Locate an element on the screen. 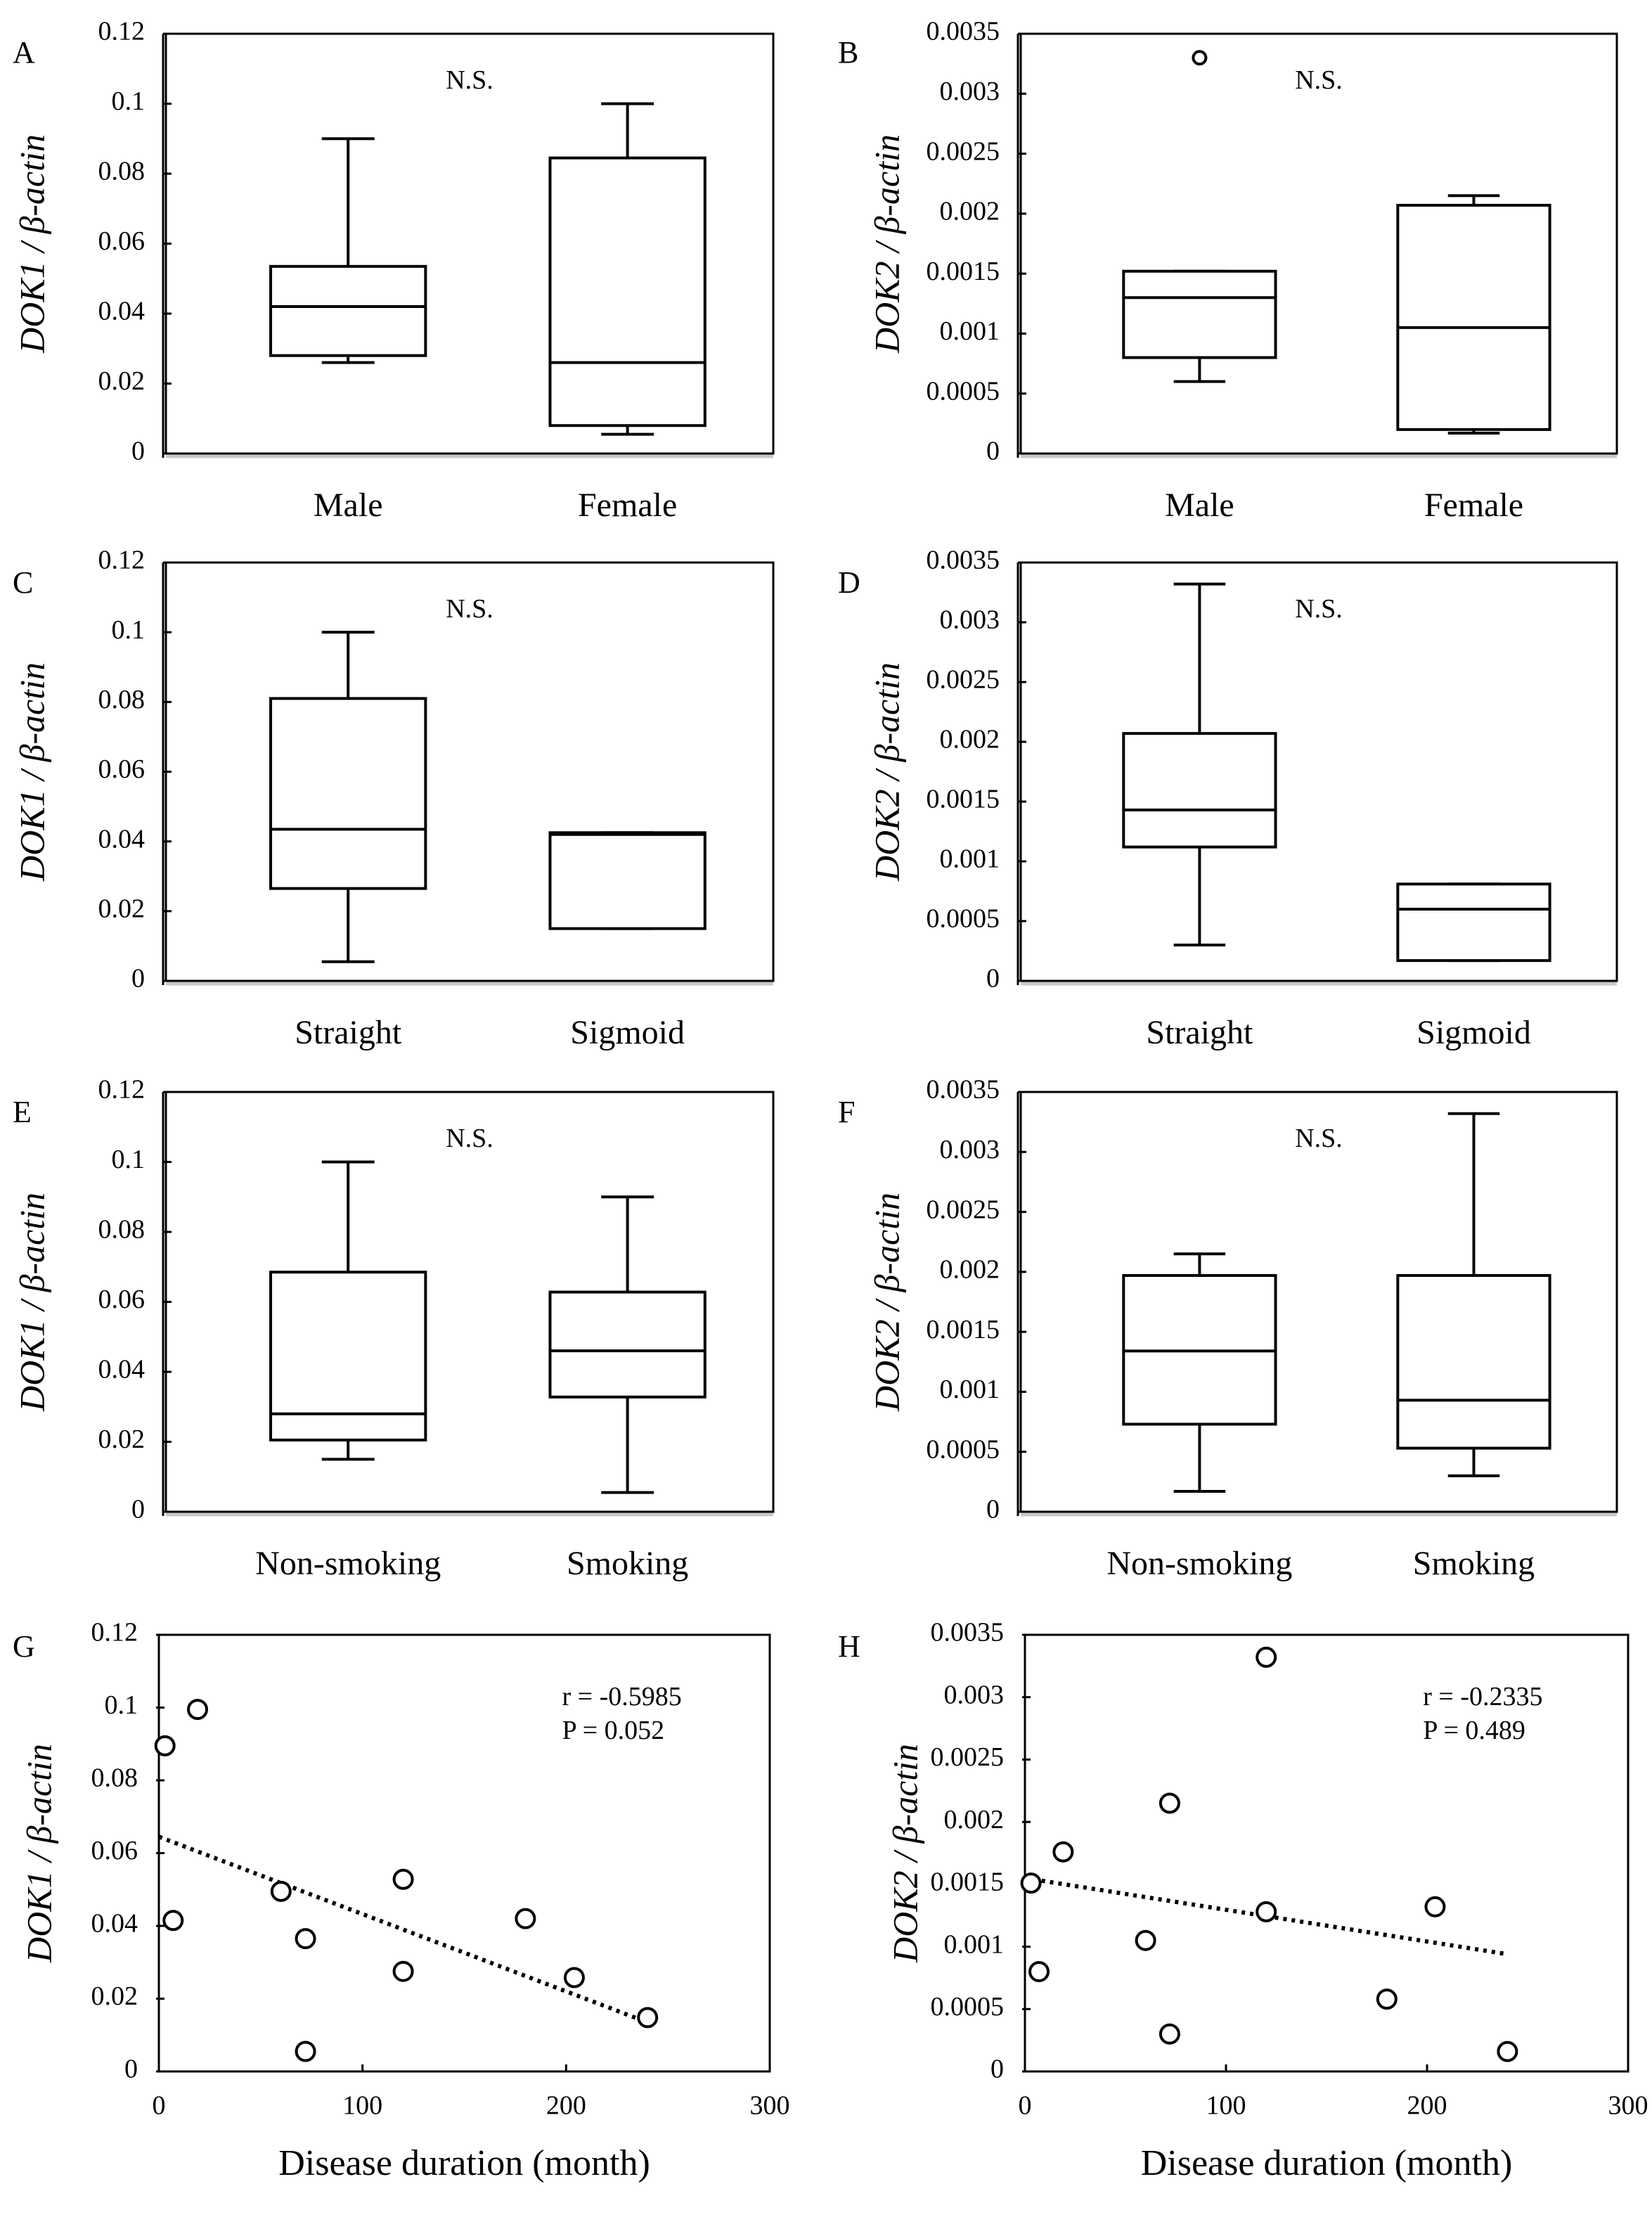 The width and height of the screenshot is (1652, 2217). scatter-points is located at coordinates (406, 1880).